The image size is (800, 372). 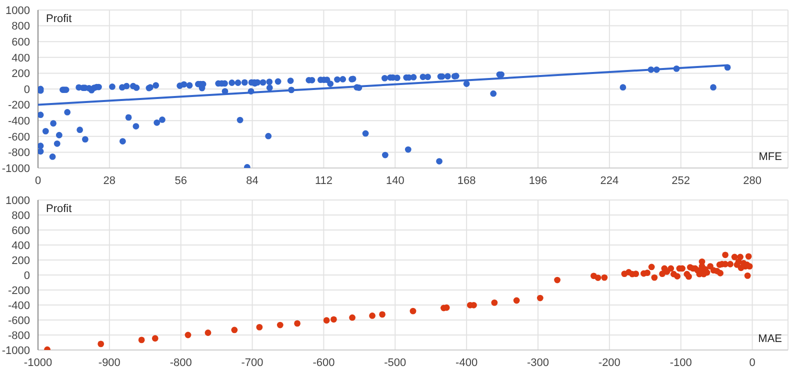 What do you see at coordinates (181, 362) in the screenshot?
I see `x-tick-label: -800` at bounding box center [181, 362].